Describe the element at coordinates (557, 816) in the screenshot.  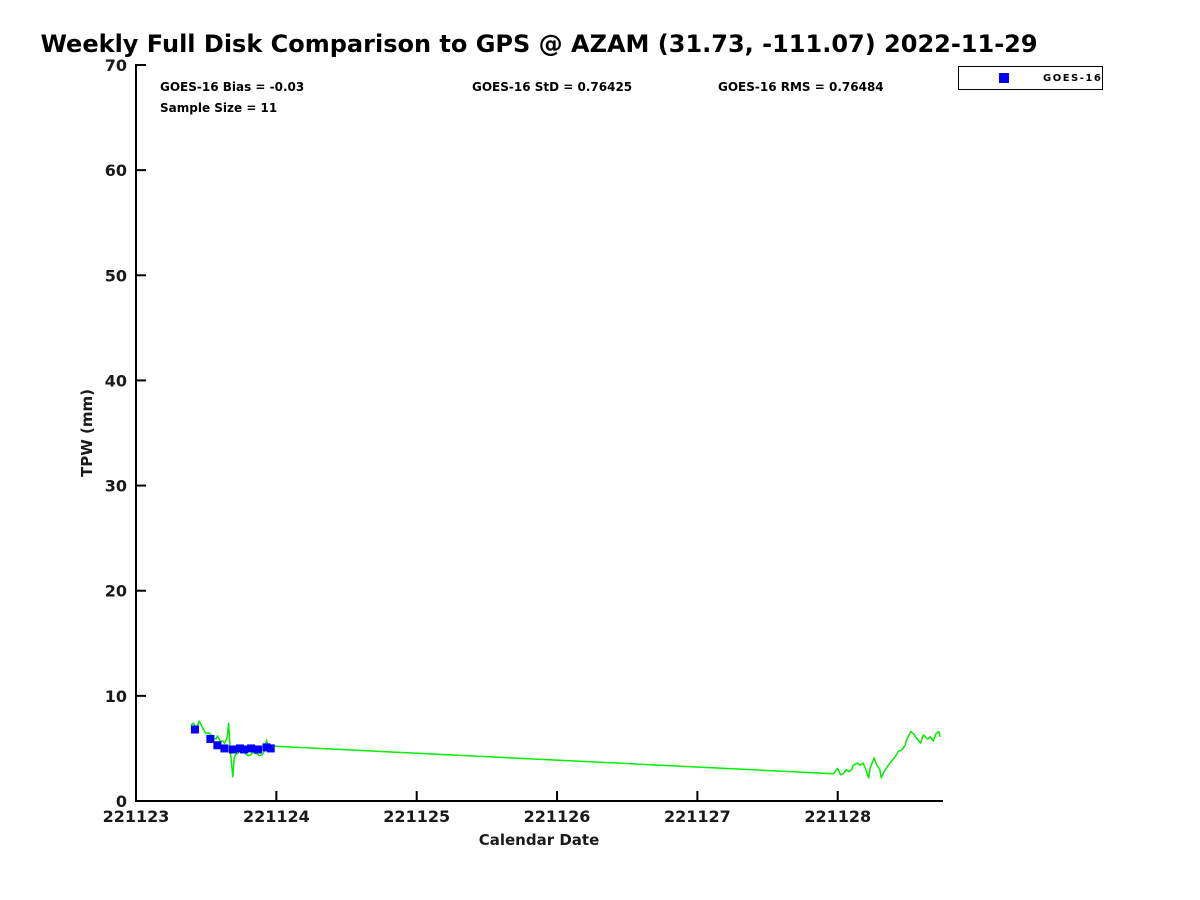
I see `x-tick-label: 221126` at that location.